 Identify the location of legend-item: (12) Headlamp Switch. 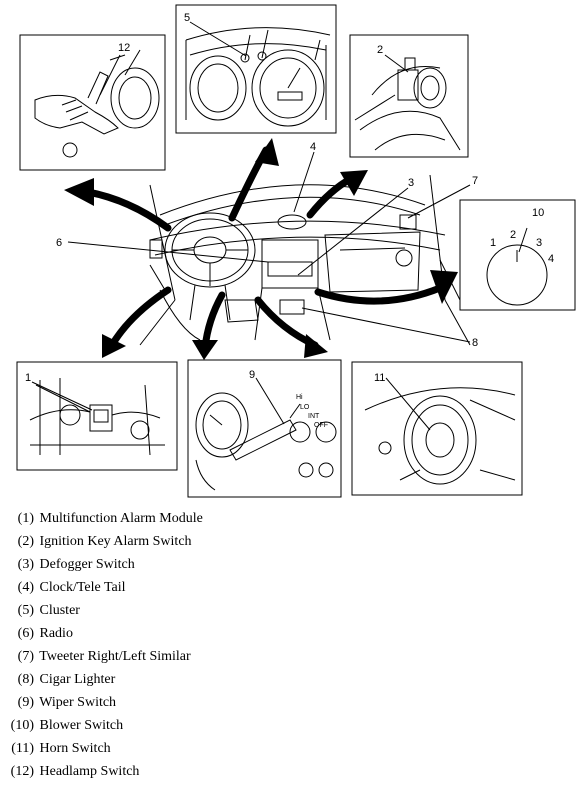
(291, 771).